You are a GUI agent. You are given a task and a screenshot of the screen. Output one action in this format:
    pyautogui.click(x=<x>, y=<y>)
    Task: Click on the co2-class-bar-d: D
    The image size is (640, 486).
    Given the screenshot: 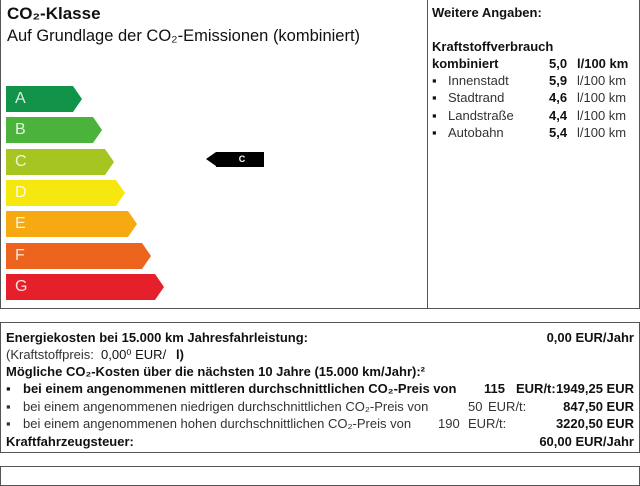 What is the action you would take?
    pyautogui.click(x=65, y=192)
    